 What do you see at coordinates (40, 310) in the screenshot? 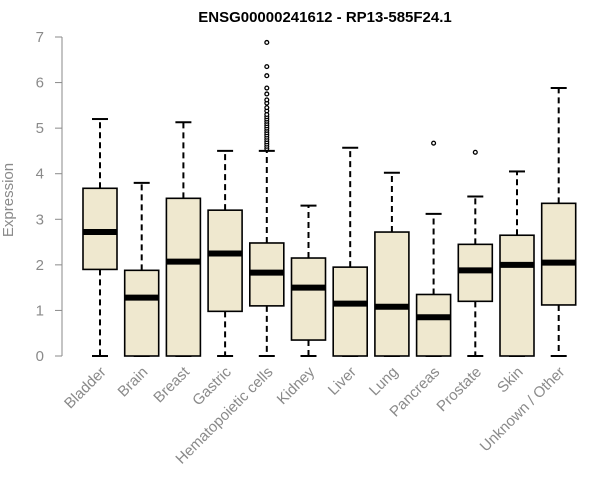
I see `y-tick-label: 1` at bounding box center [40, 310].